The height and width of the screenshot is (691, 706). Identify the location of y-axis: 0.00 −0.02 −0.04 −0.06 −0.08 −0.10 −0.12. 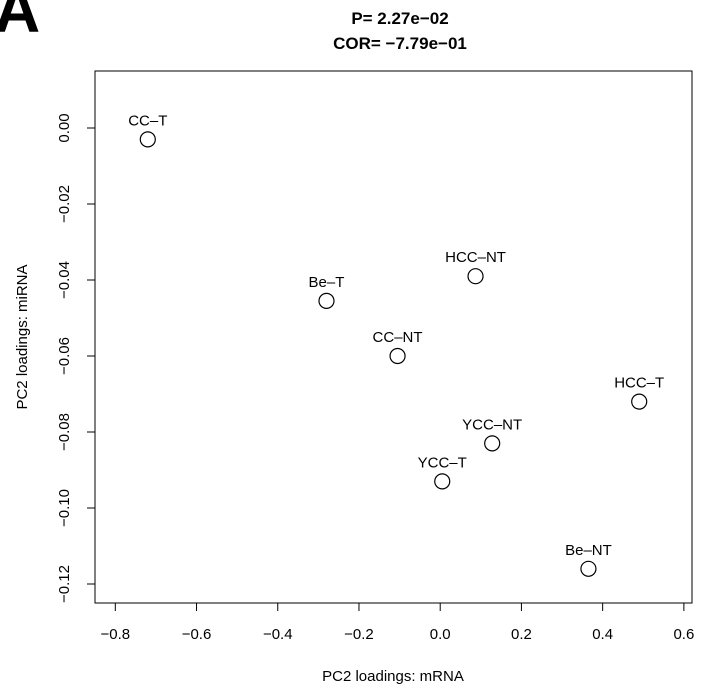
(75, 358).